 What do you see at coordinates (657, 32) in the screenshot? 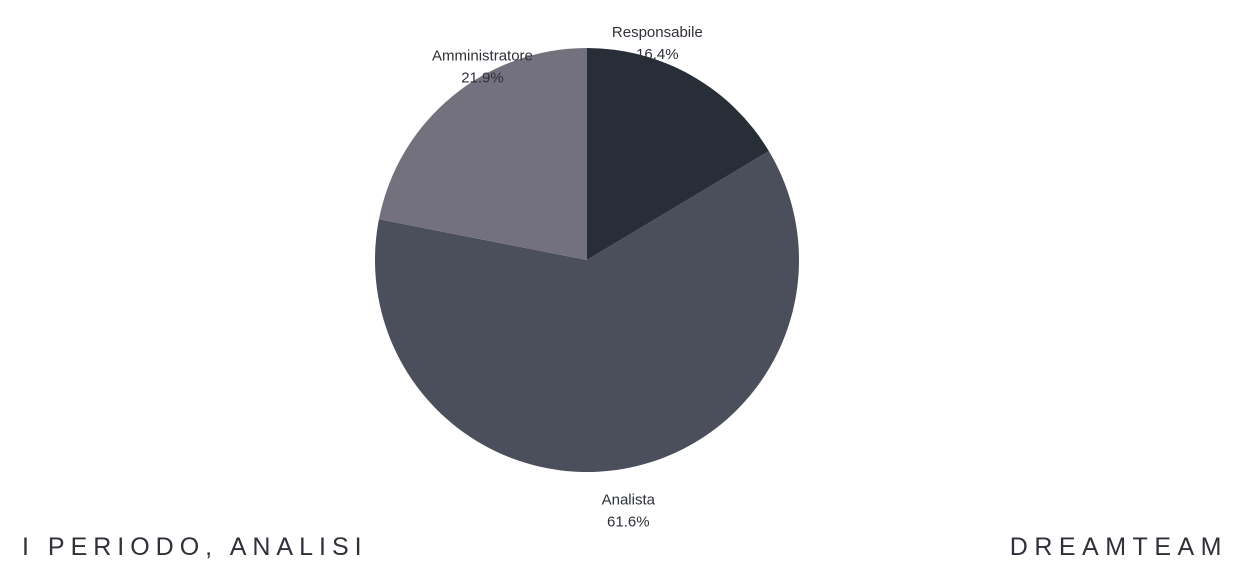
I see `pie-label-responsabile: Responsabile` at bounding box center [657, 32].